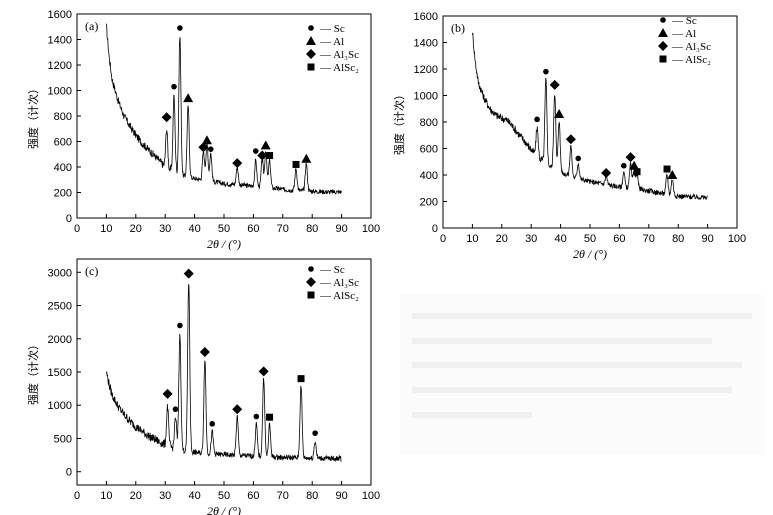 The height and width of the screenshot is (515, 773). What do you see at coordinates (60, 340) in the screenshot?
I see `y-tick-label: 2000` at bounding box center [60, 340].